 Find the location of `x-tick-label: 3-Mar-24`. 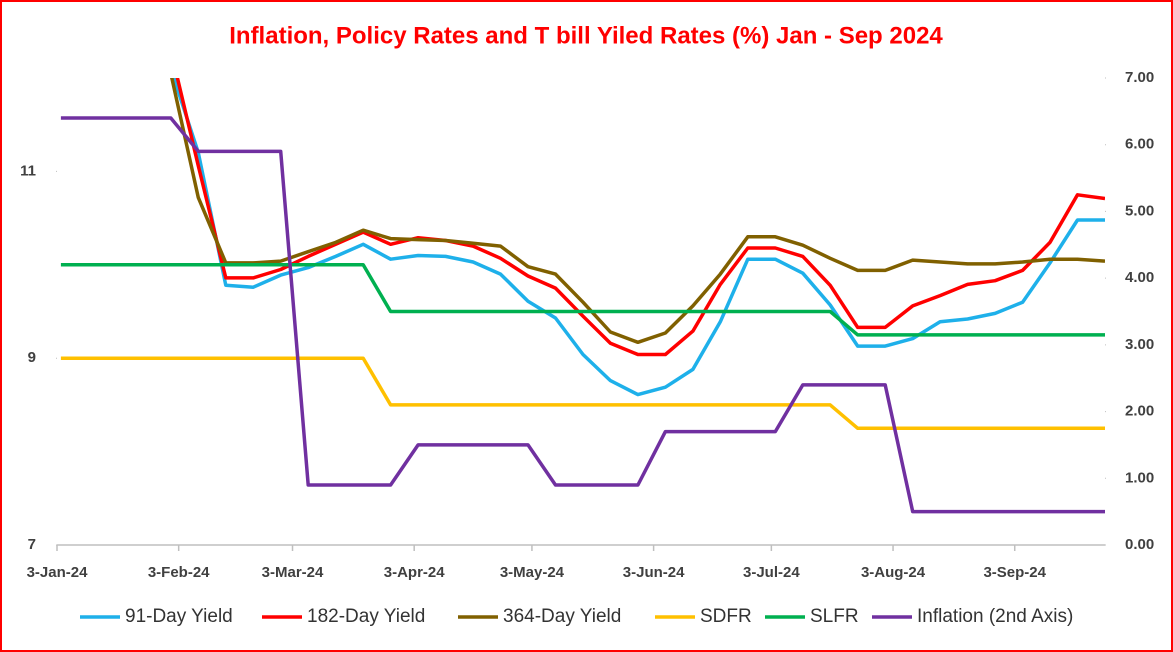

x-tick-label: 3-Mar-24 is located at coordinates (293, 572).